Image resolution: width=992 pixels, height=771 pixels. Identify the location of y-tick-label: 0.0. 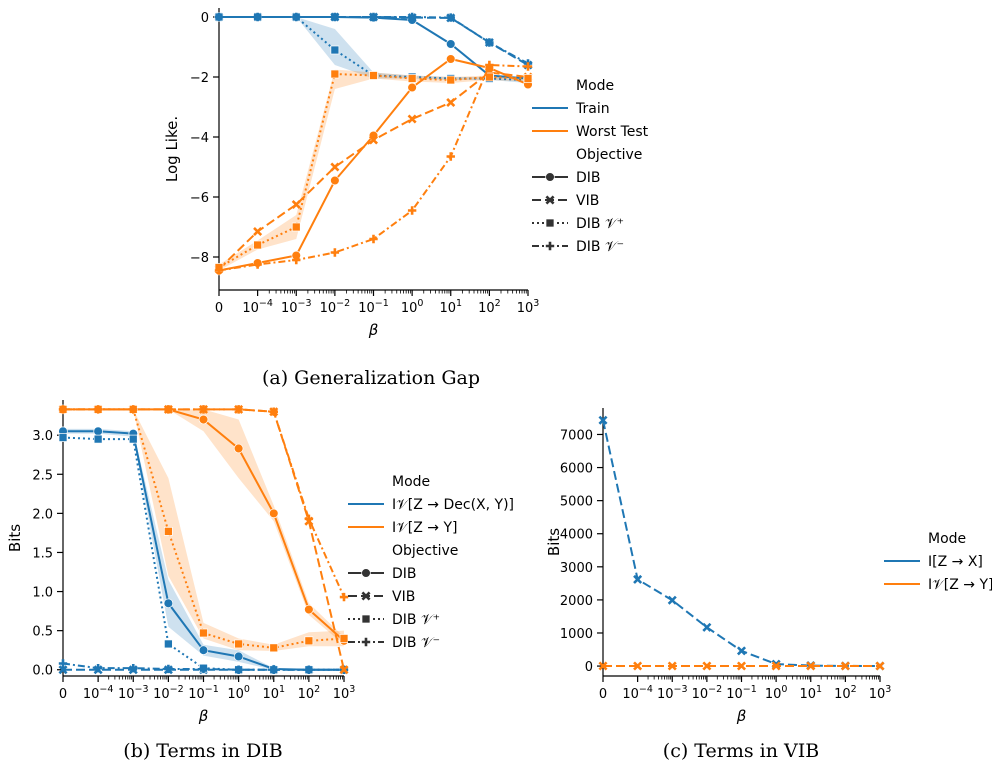
(42, 671).